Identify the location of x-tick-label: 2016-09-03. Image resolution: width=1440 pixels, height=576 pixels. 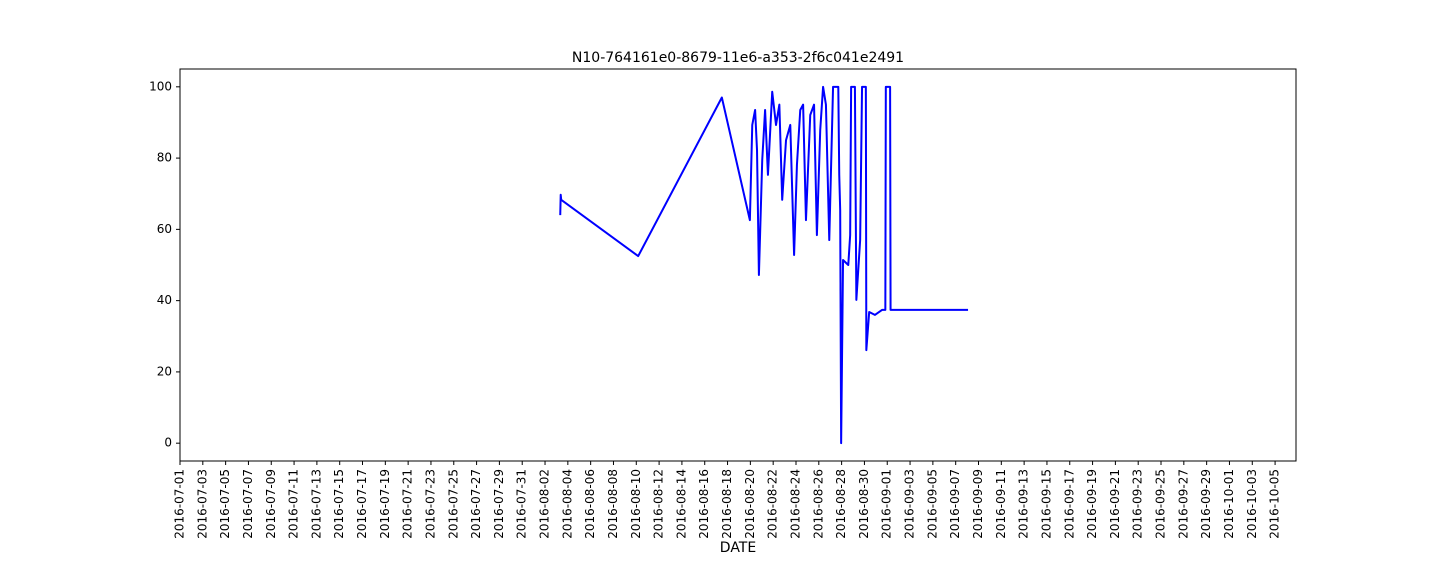
(910, 504).